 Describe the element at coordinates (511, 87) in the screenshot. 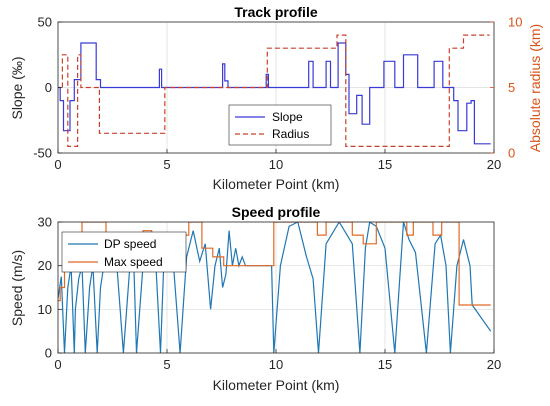

I see `y-right-tick-label: 5` at that location.